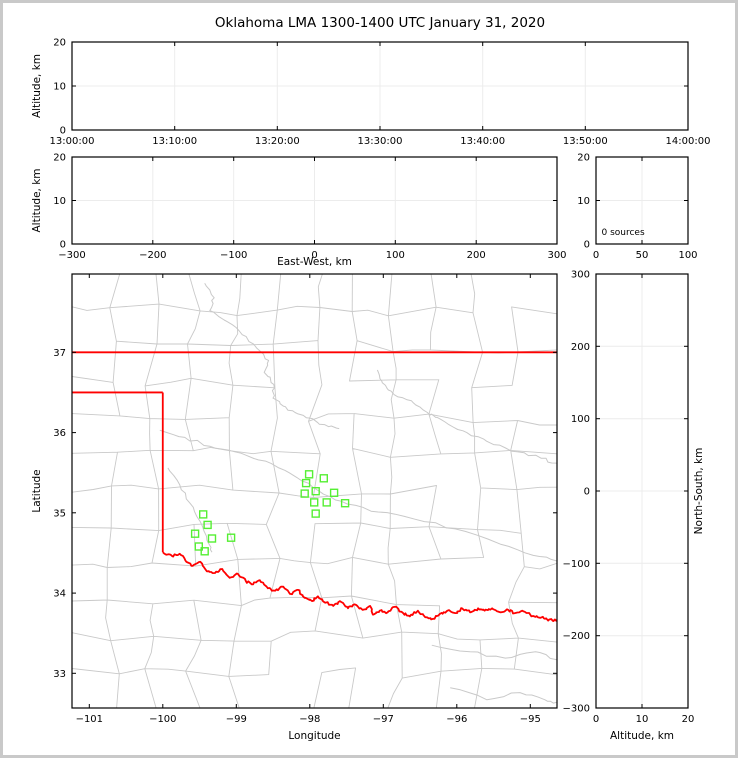 The image size is (738, 758). I want to click on y-tick-label: −300, so click(576, 709).